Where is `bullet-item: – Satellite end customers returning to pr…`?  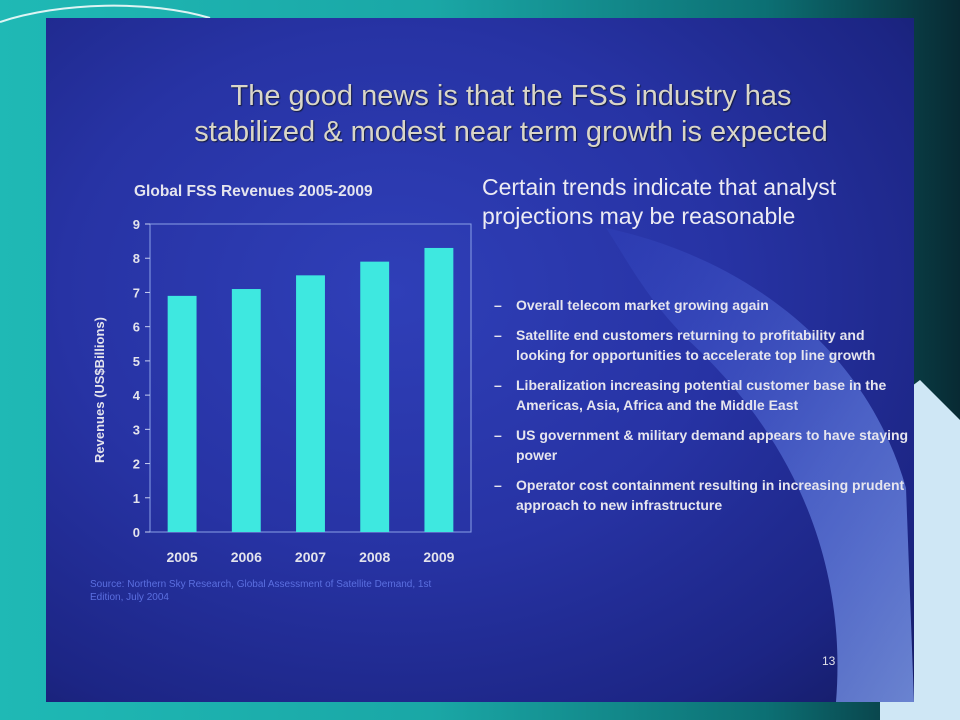 bullet-item: – Satellite end customers returning to pr… is located at coordinates (704, 345).